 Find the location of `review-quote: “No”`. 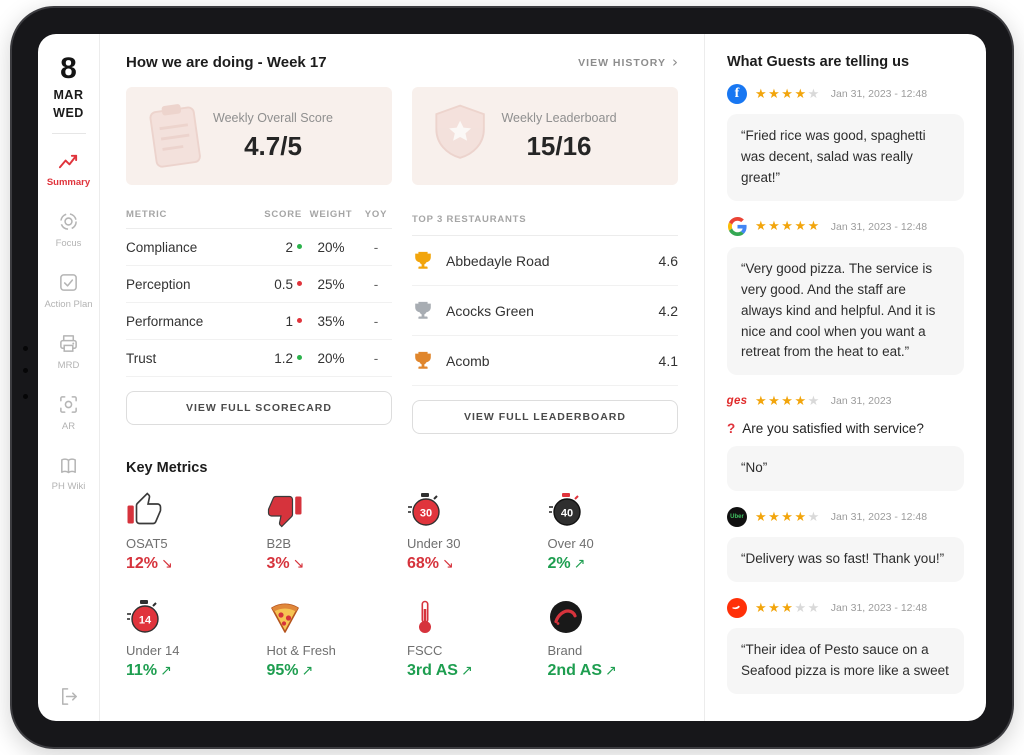

review-quote: “No” is located at coordinates (845, 469).